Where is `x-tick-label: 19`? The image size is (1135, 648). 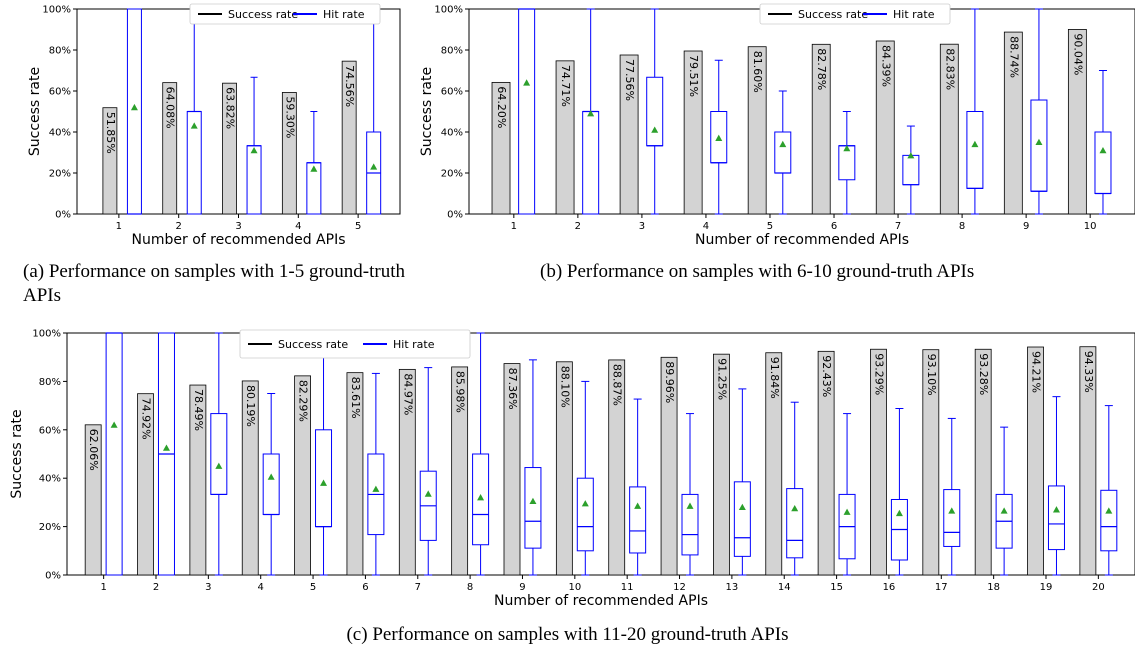
x-tick-label: 19 is located at coordinates (1046, 587).